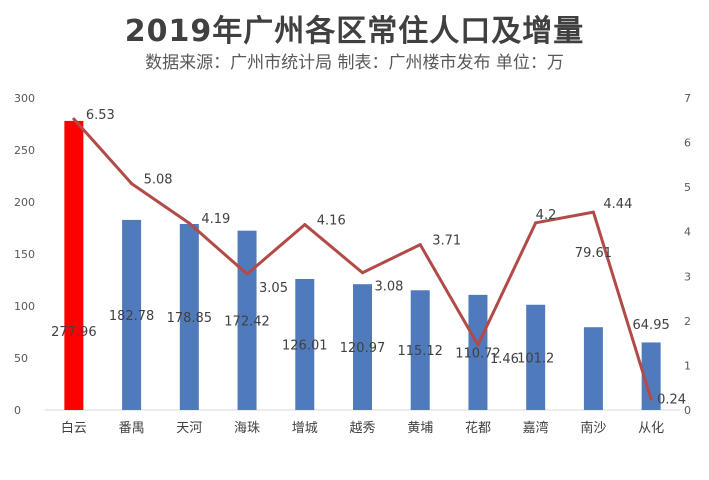 This screenshot has height=480, width=709. Describe the element at coordinates (74, 332) in the screenshot. I see `bar-value-label: 277.96` at that location.